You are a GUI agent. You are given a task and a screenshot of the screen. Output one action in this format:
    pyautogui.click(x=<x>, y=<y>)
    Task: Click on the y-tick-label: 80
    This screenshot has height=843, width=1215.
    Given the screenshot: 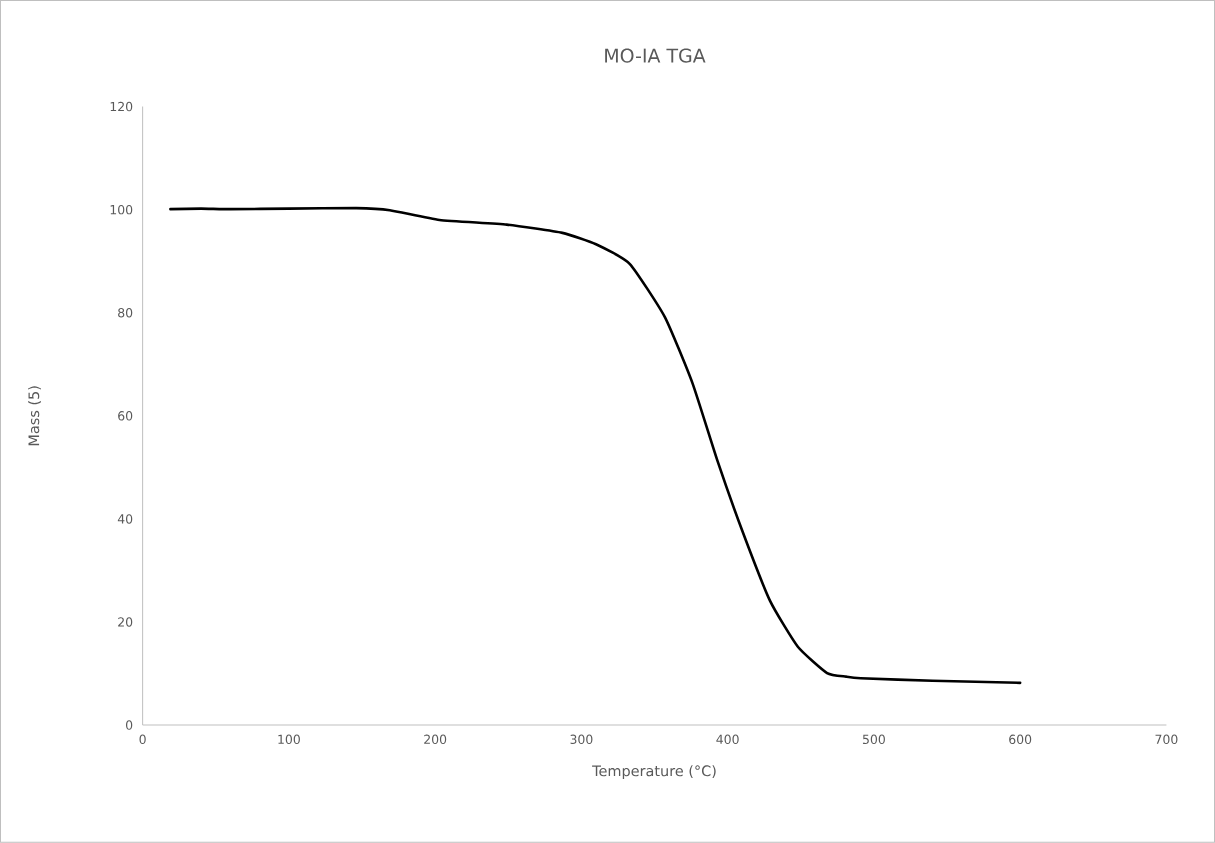 What is the action you would take?
    pyautogui.click(x=125, y=313)
    